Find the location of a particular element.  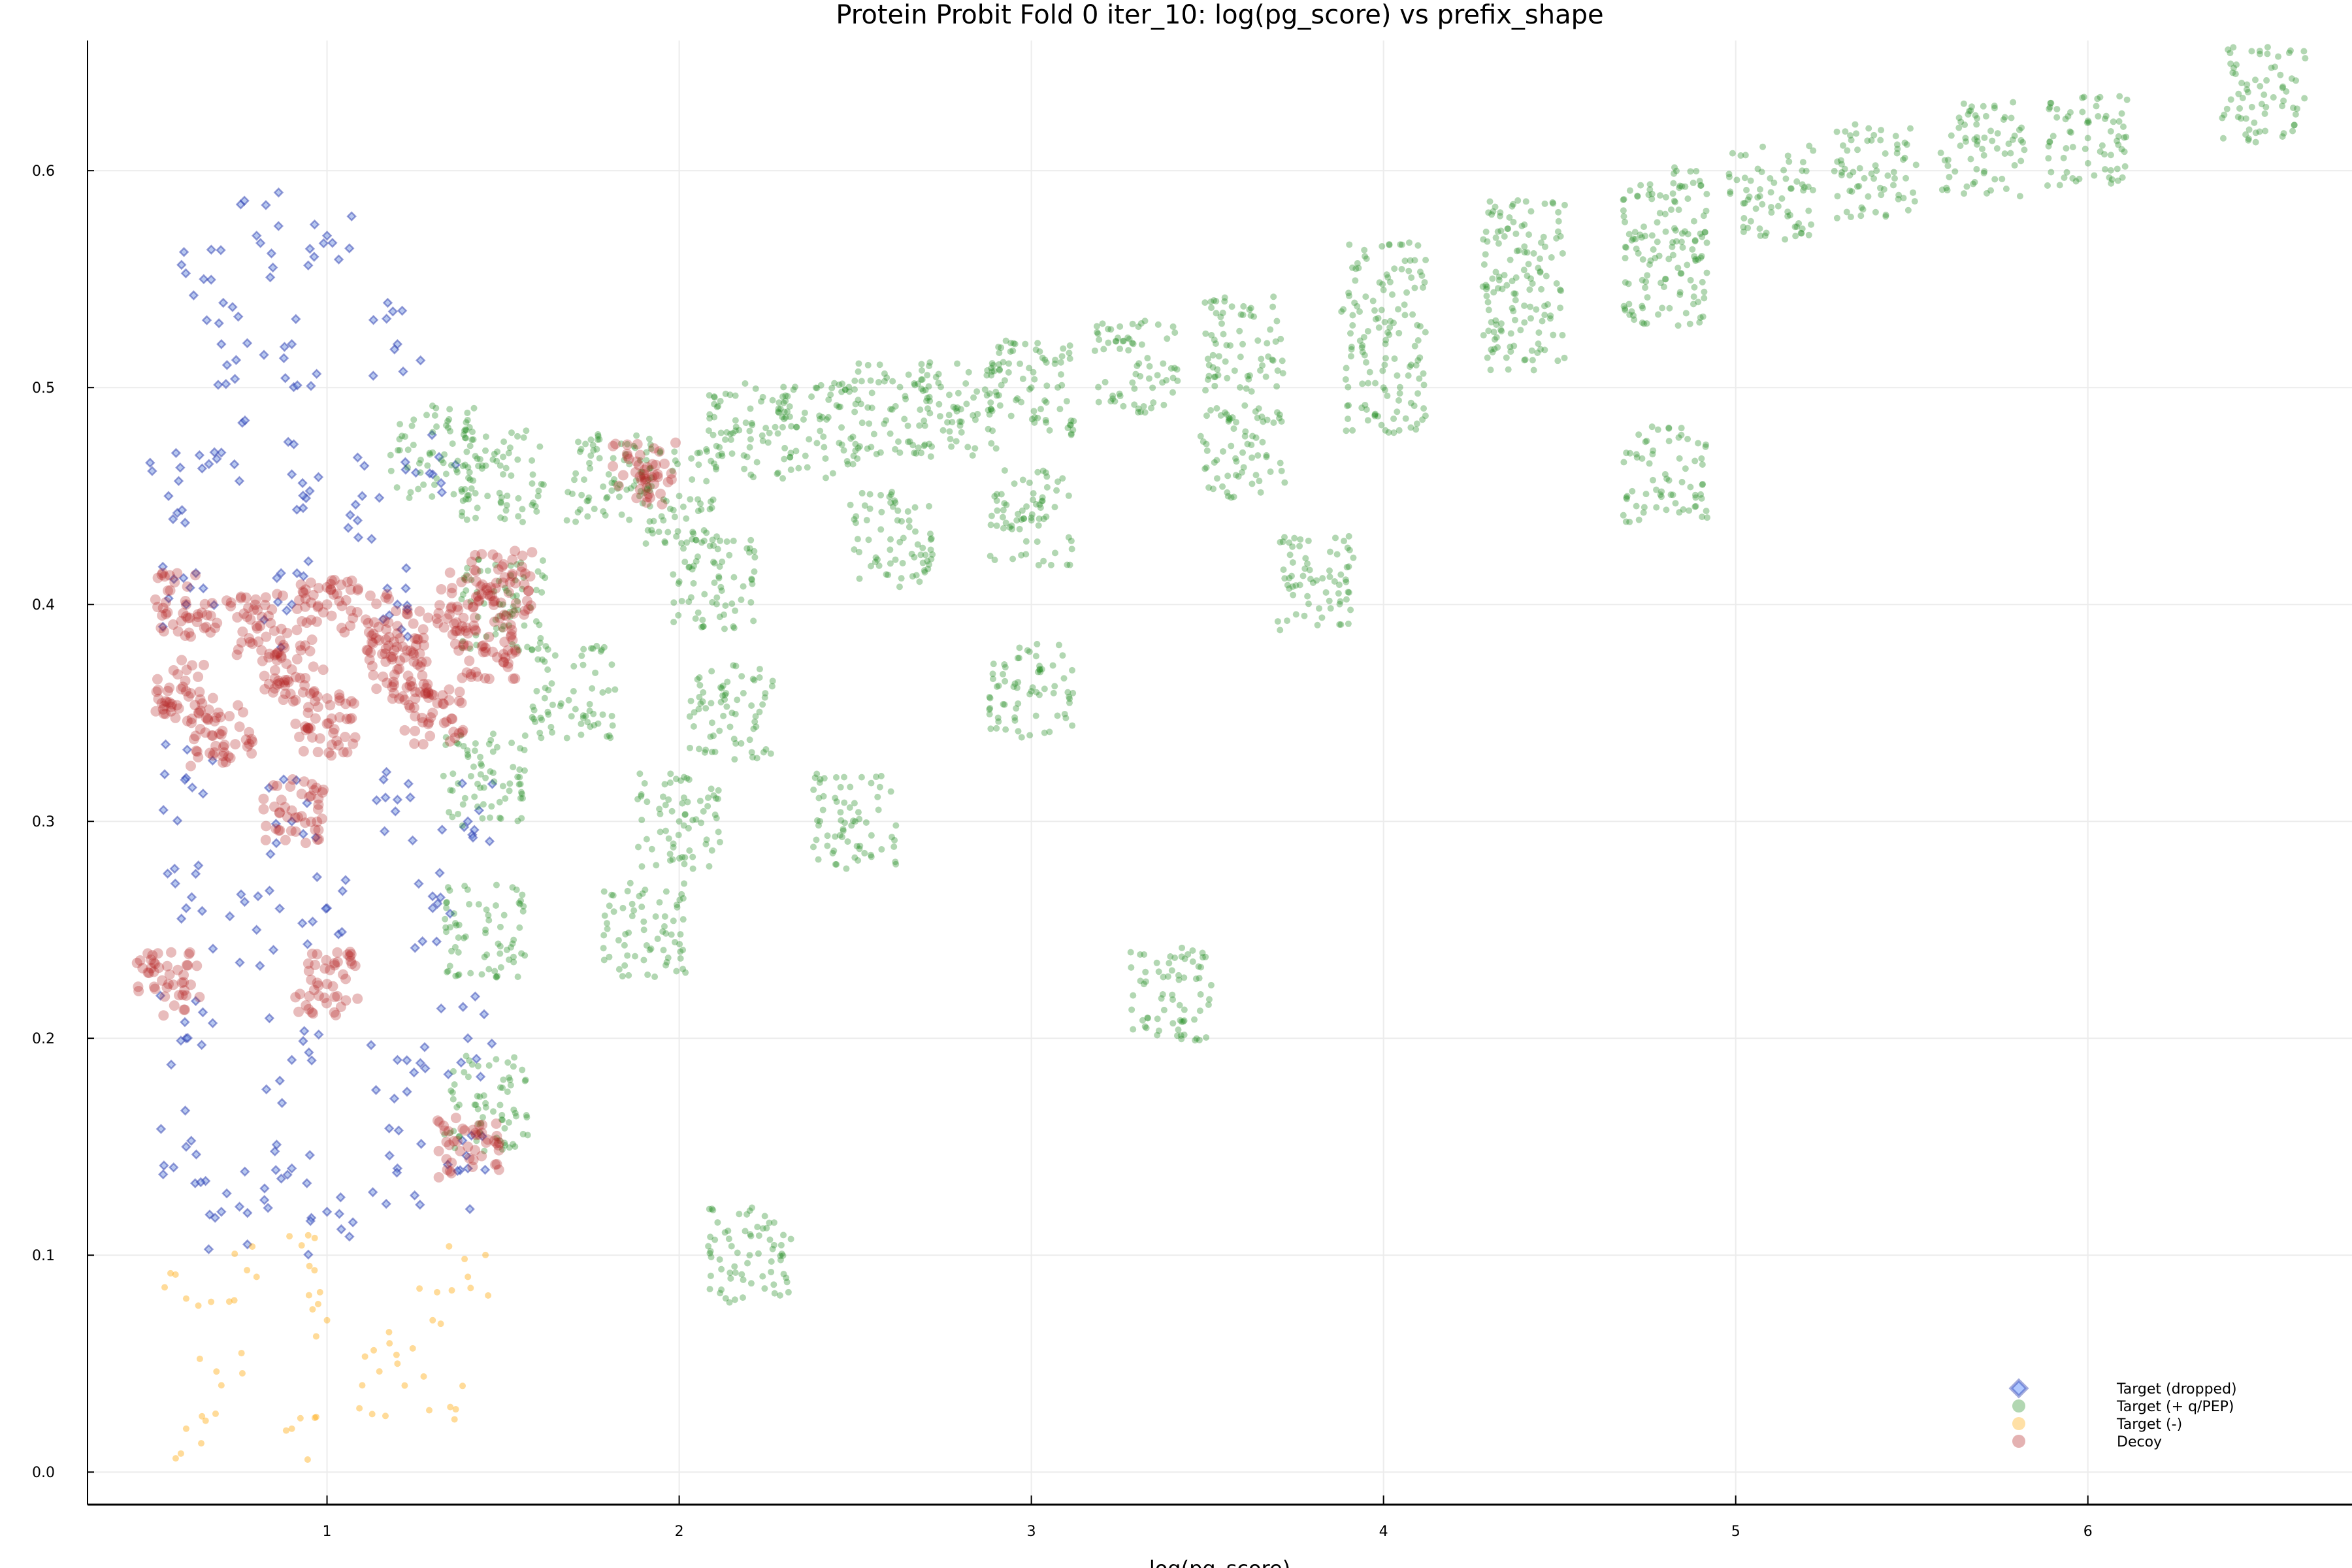

legend-label-target: Target (-) is located at coordinates (2149, 1424).